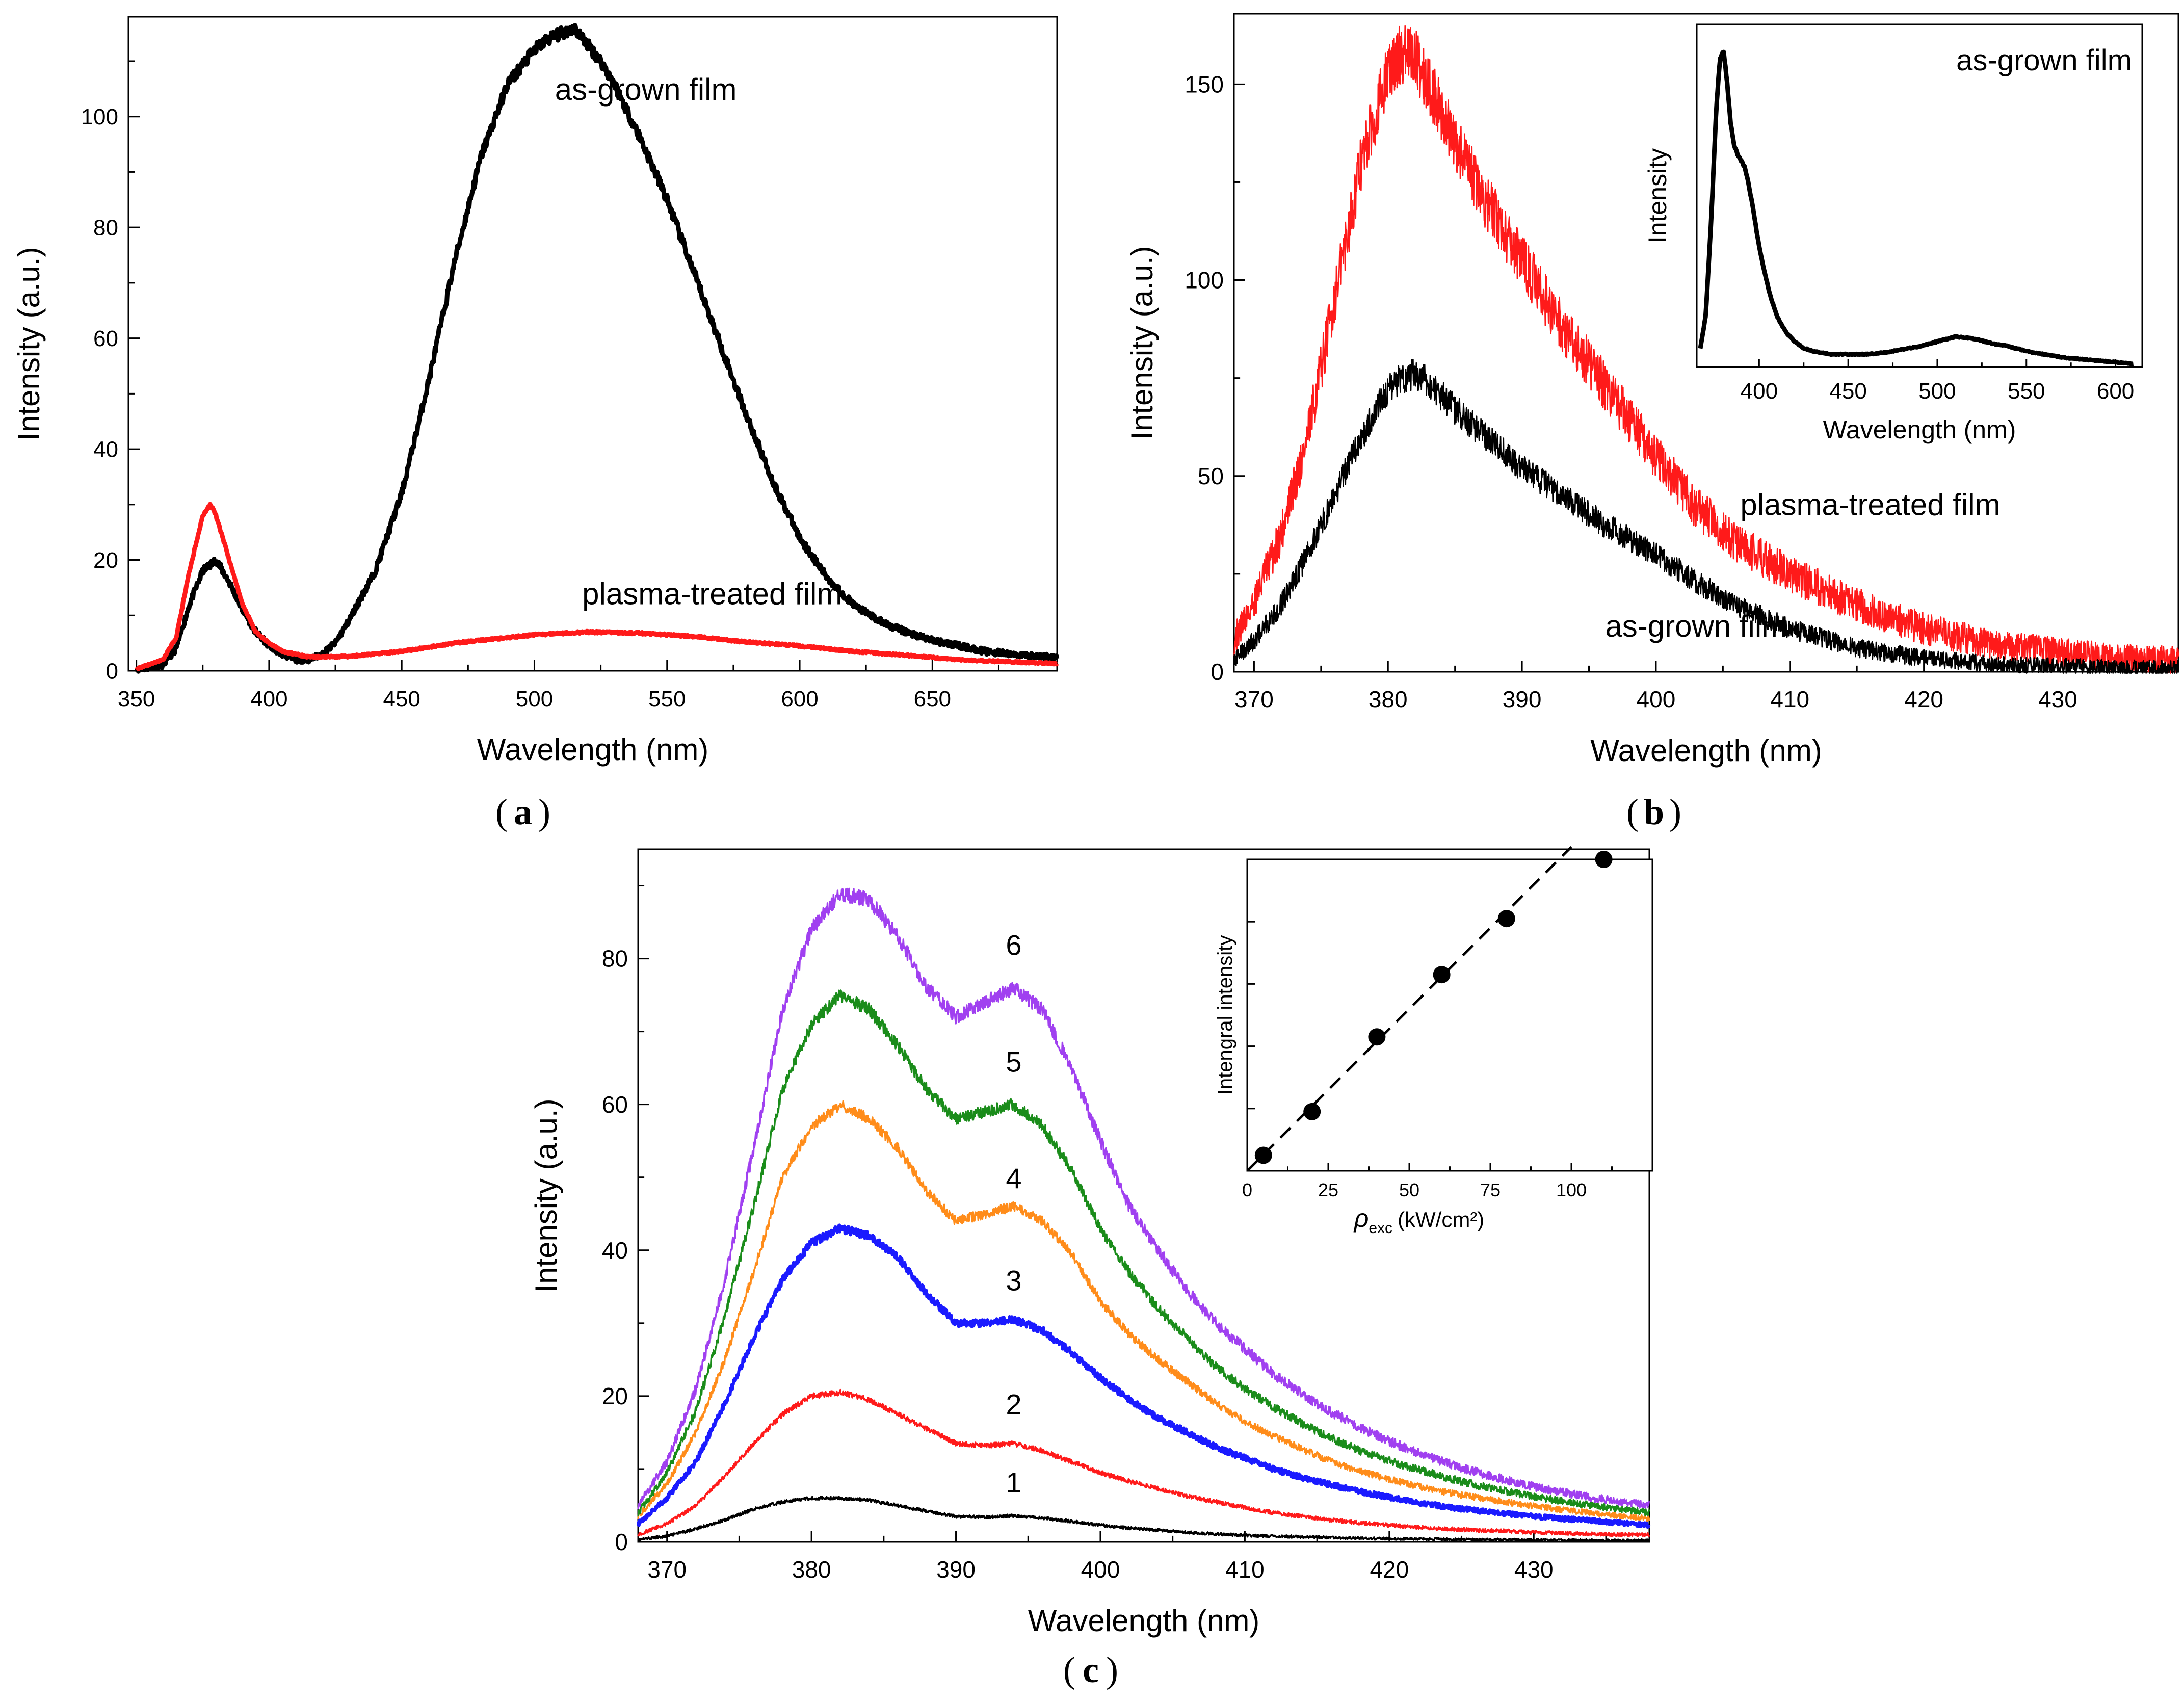 The image size is (2184, 1704). I want to click on panel-c-inset-x-axis-symbol: ρ, so click(1361, 1218).